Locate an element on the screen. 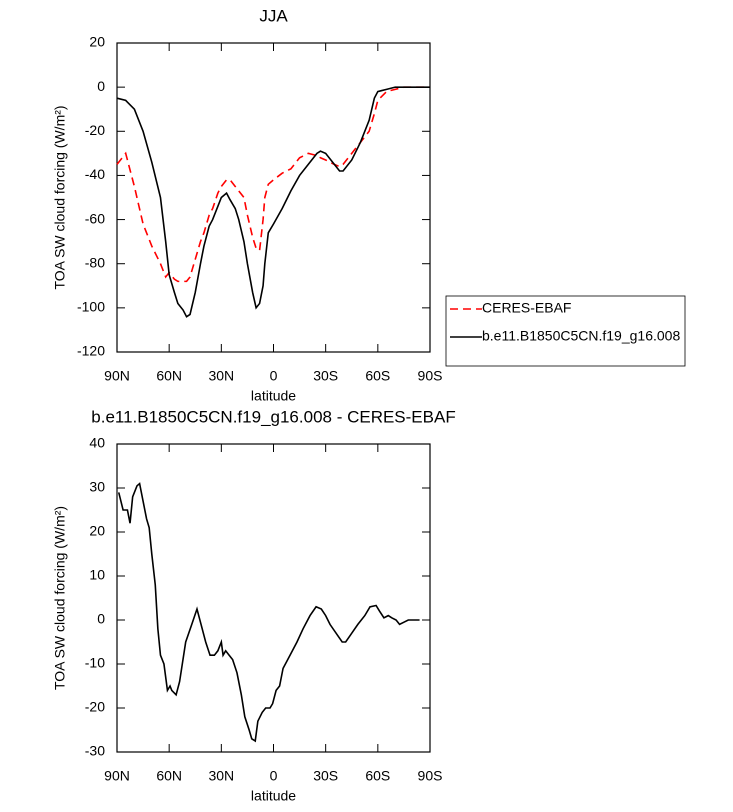 The width and height of the screenshot is (733, 812). y-tick-label: -40 is located at coordinates (95, 174).